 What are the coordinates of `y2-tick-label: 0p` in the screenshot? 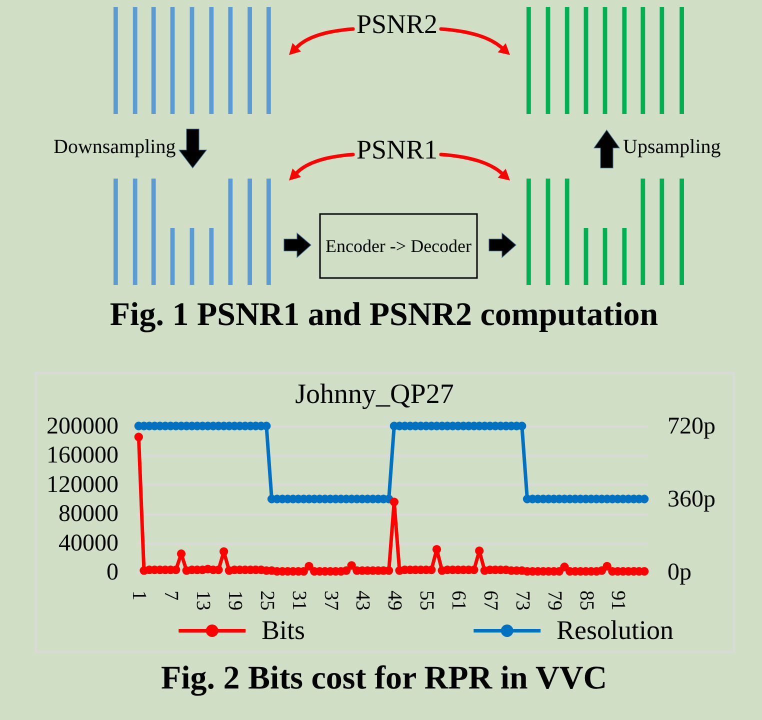 It's located at (680, 573).